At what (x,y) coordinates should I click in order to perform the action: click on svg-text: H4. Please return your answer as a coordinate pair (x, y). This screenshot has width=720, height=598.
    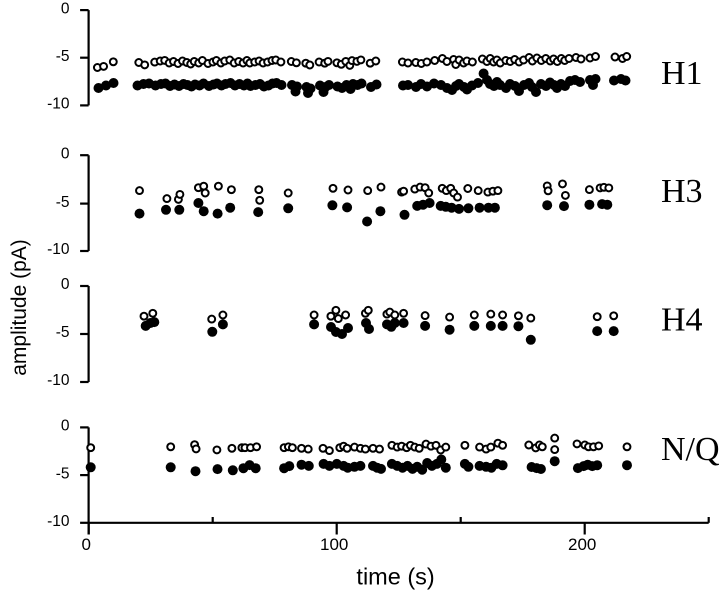
    Looking at the image, I should click on (682, 319).